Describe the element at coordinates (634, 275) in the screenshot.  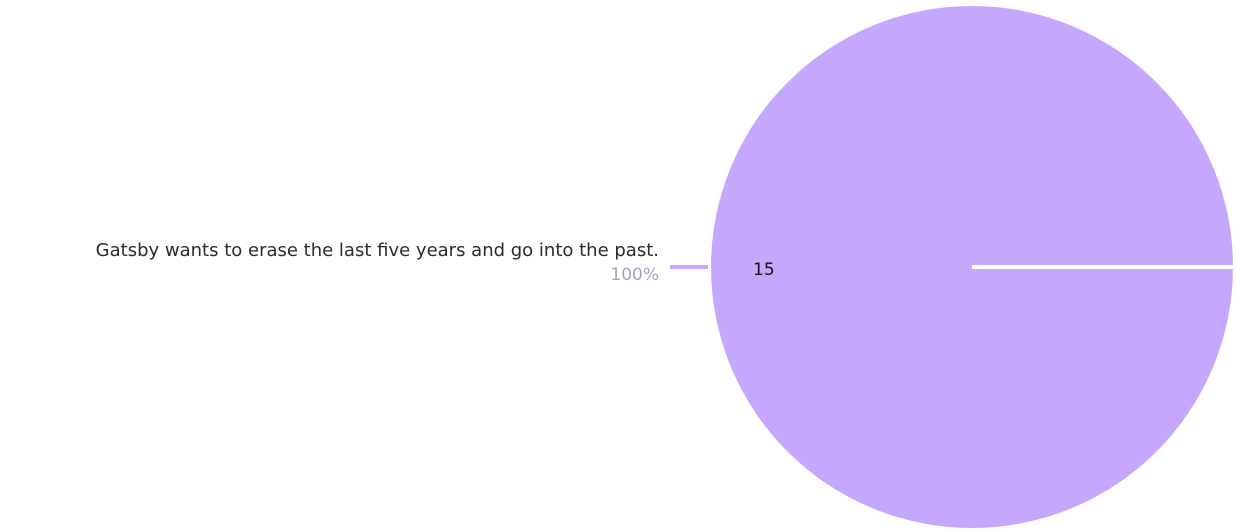
I see `slice-percent-label: 100%` at that location.